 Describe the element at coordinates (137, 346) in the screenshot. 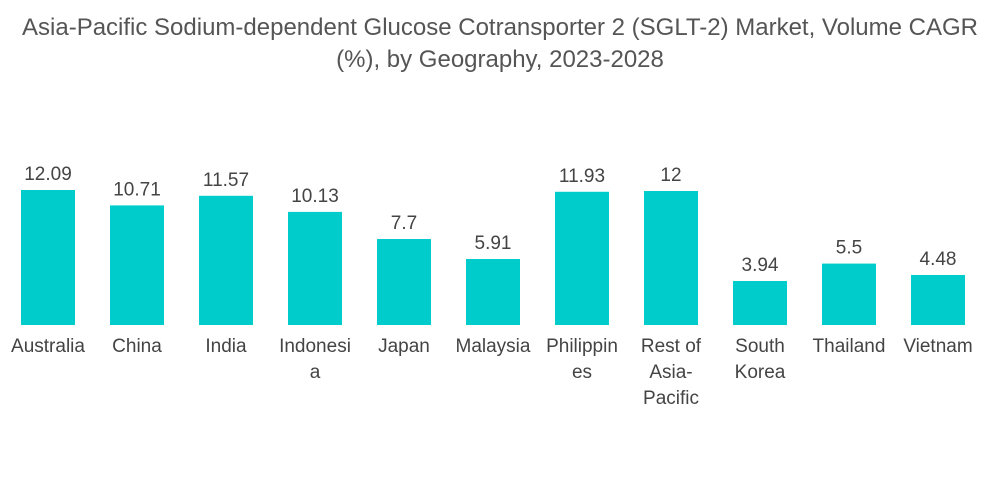

I see `category-label: China` at that location.